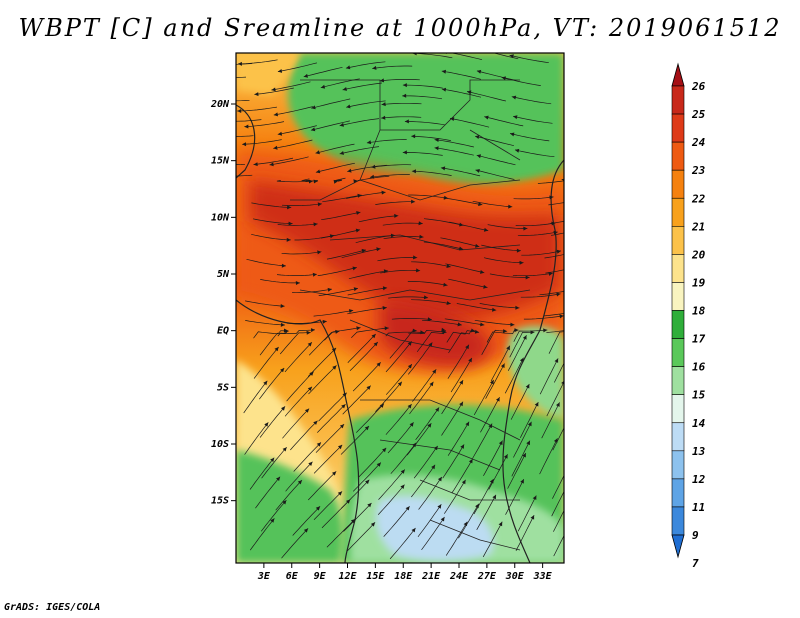 Image resolution: width=800 pixels, height=618 pixels. Describe the element at coordinates (698, 507) in the screenshot. I see `colorbar-label: 11` at that location.